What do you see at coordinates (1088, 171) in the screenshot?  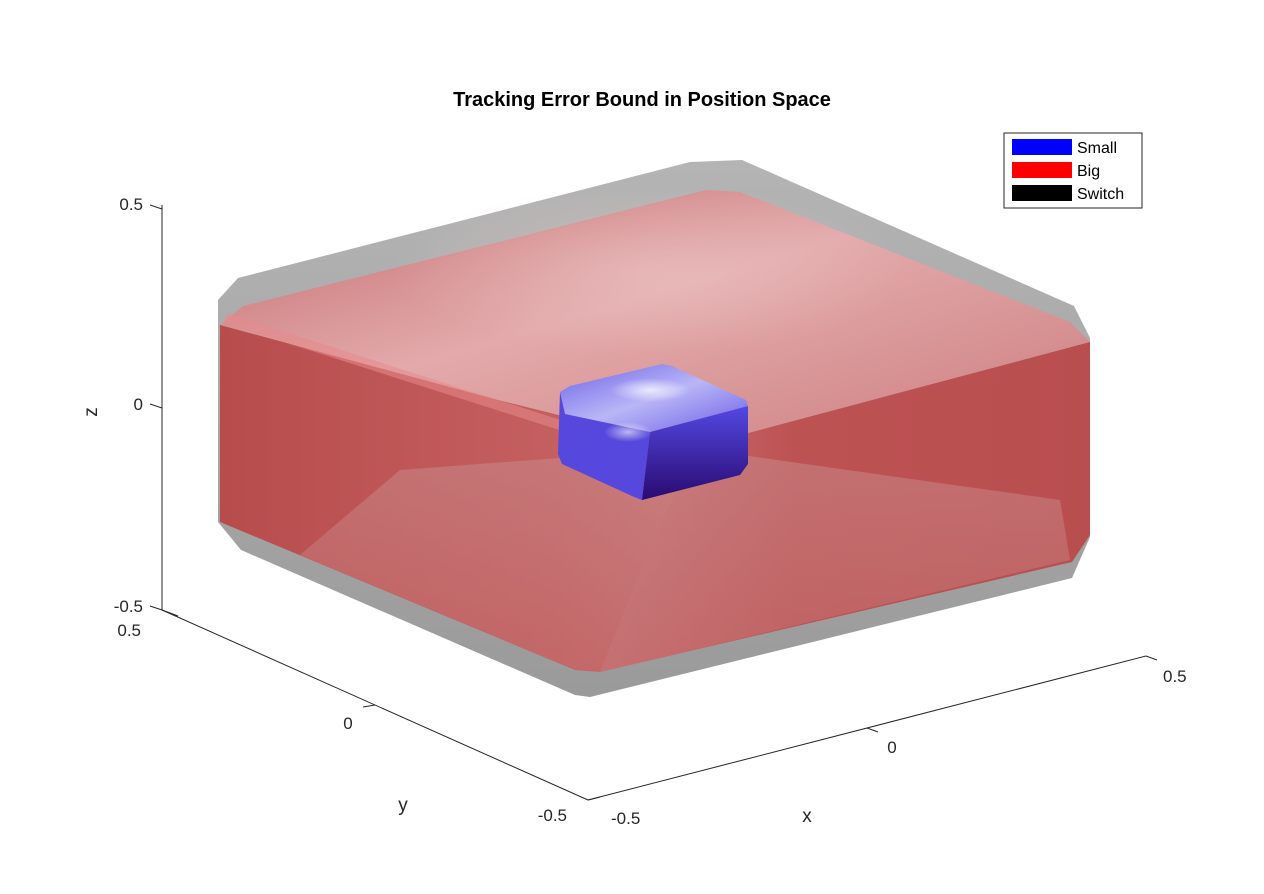 I see `legend-label-big: Big` at bounding box center [1088, 171].